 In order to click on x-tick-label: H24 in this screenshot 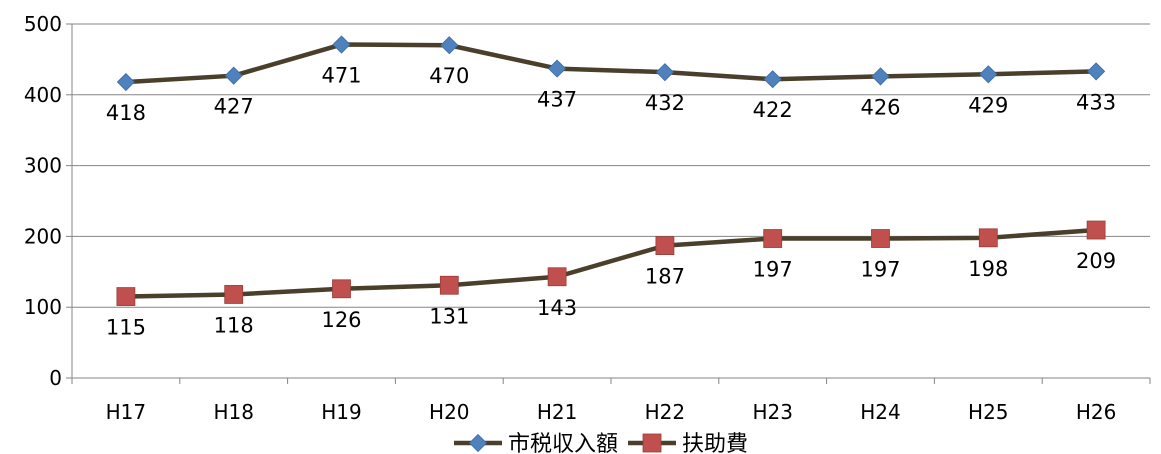, I will do `click(880, 412)`.